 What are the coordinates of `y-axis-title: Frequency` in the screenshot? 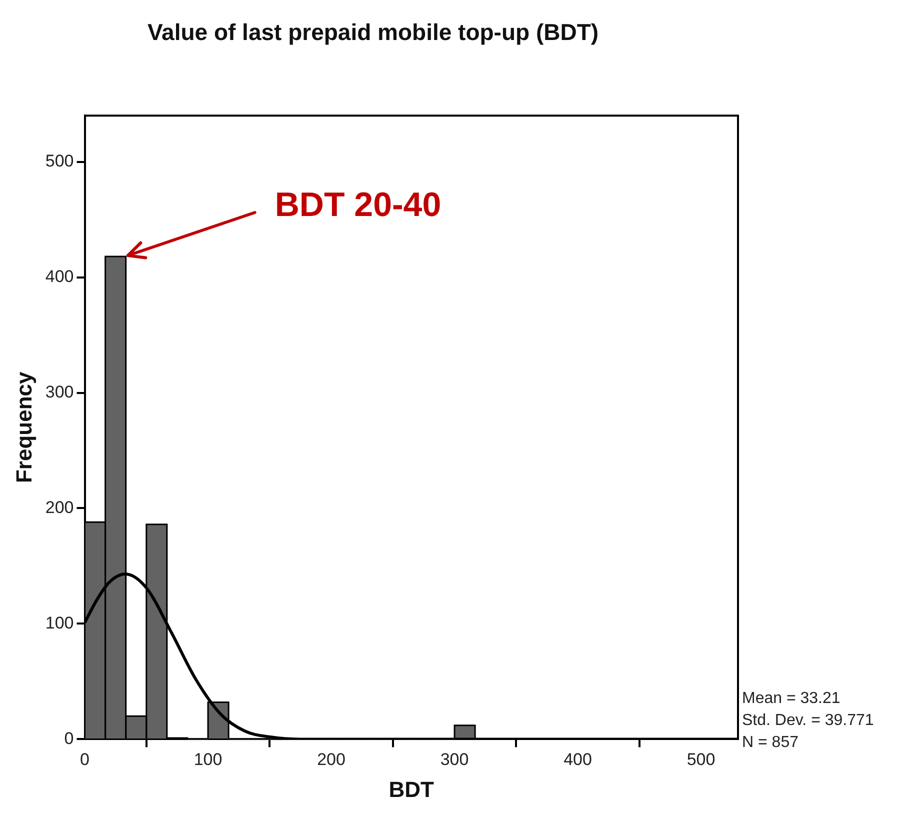 It's located at (23, 427).